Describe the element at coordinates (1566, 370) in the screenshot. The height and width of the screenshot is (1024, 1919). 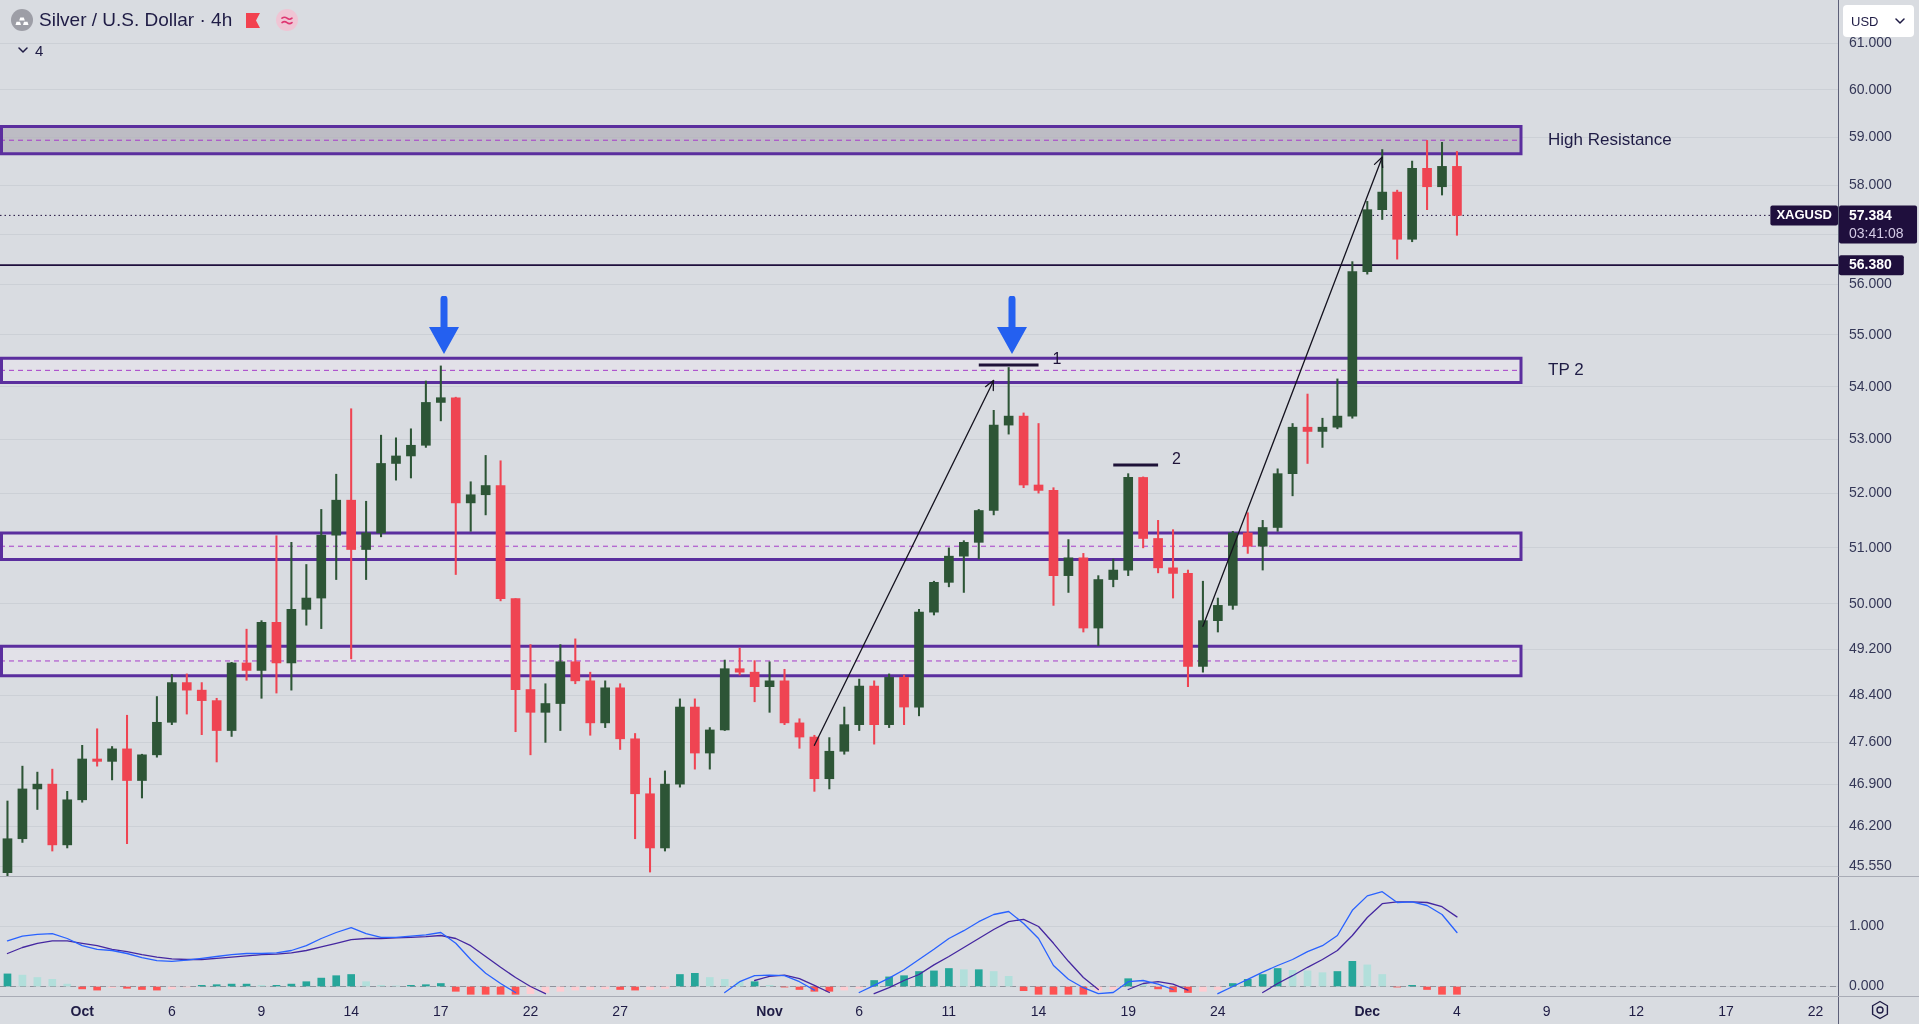
I see `band-label: TP 2` at that location.